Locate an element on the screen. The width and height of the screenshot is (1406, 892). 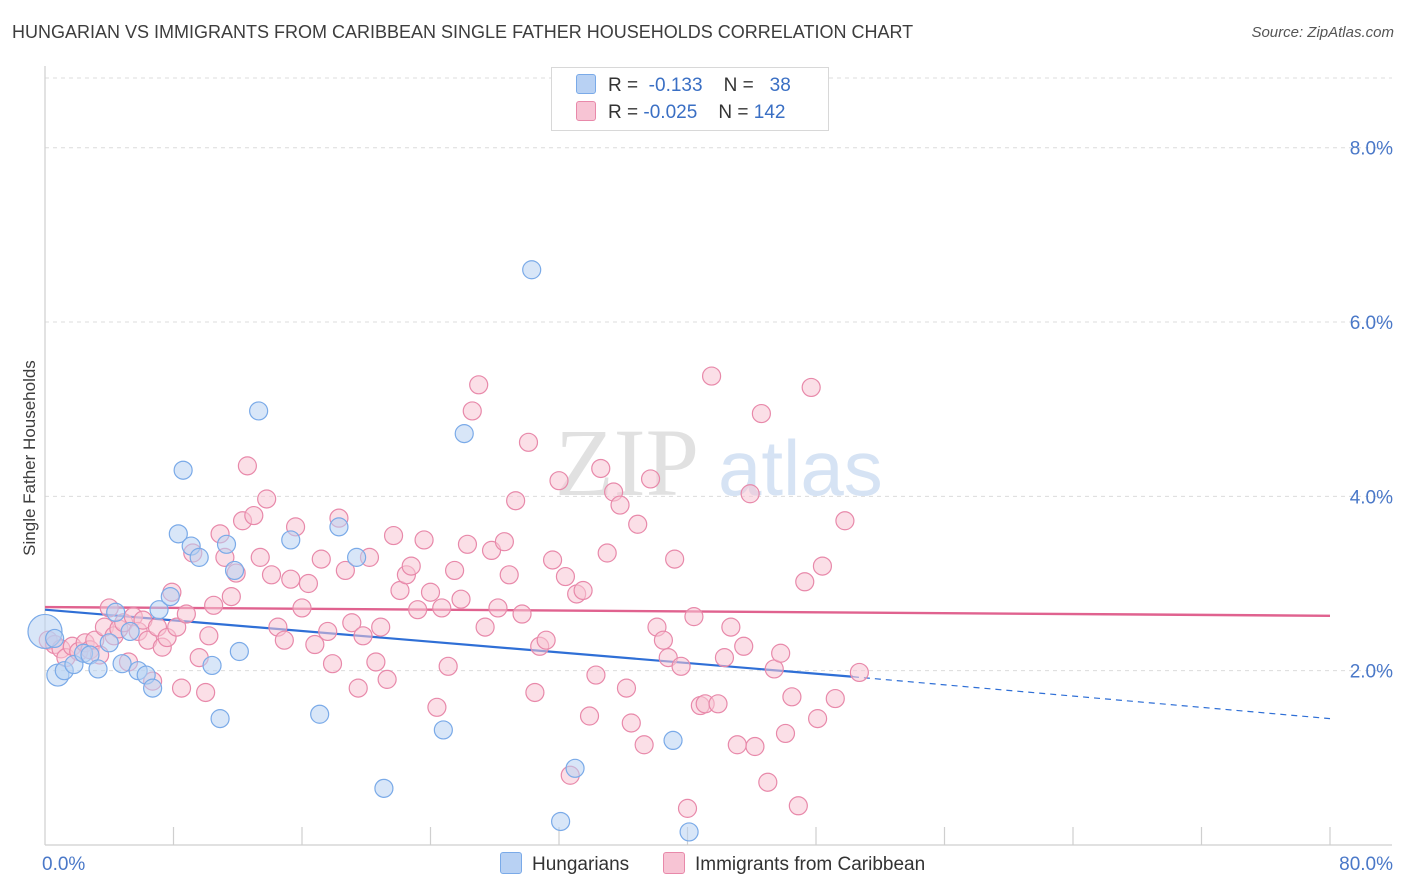
legend-row-caribbean: R = -0.025 N = 142 is located at coordinates (680, 114).